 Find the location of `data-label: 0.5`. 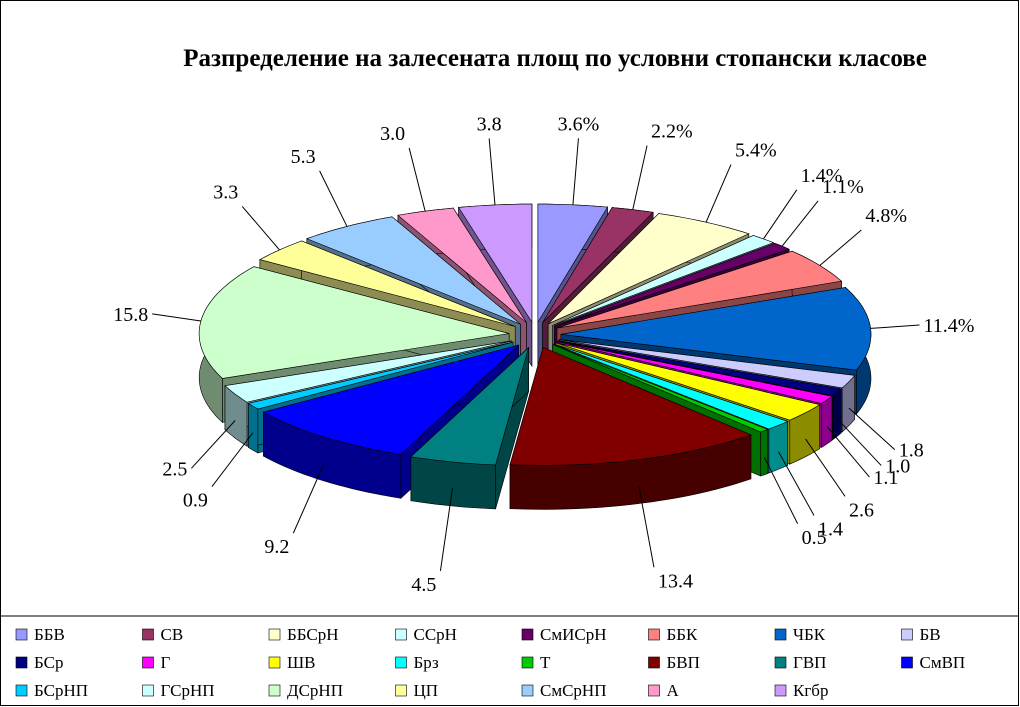

data-label: 0.5 is located at coordinates (814, 538).